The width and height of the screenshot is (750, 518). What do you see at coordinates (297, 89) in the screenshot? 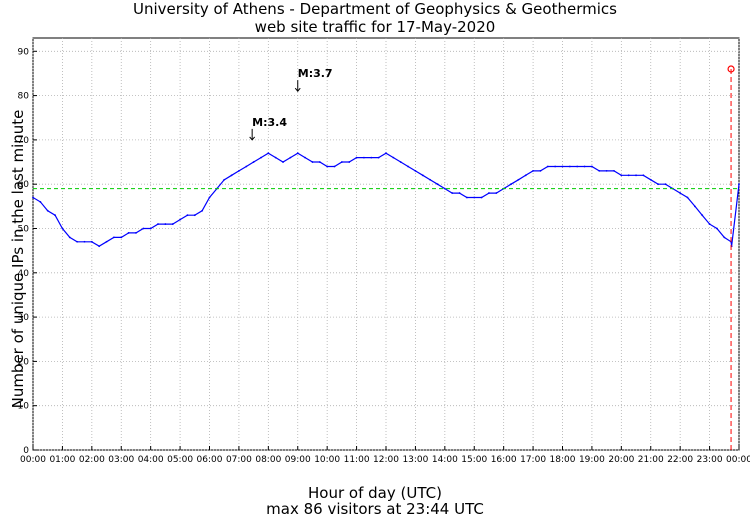
I see `earthquake-annotation-arrowhead` at bounding box center [297, 89].